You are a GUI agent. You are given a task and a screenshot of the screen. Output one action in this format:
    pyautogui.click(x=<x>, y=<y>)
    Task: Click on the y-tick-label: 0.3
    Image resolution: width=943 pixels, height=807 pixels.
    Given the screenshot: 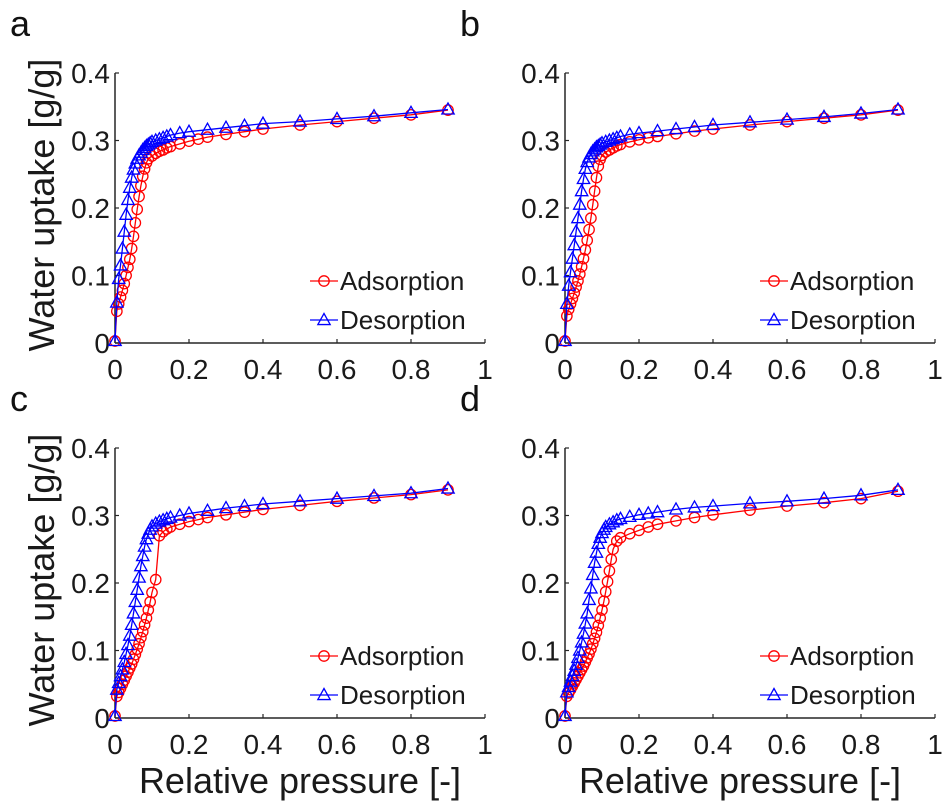 What is the action you would take?
    pyautogui.click(x=540, y=516)
    